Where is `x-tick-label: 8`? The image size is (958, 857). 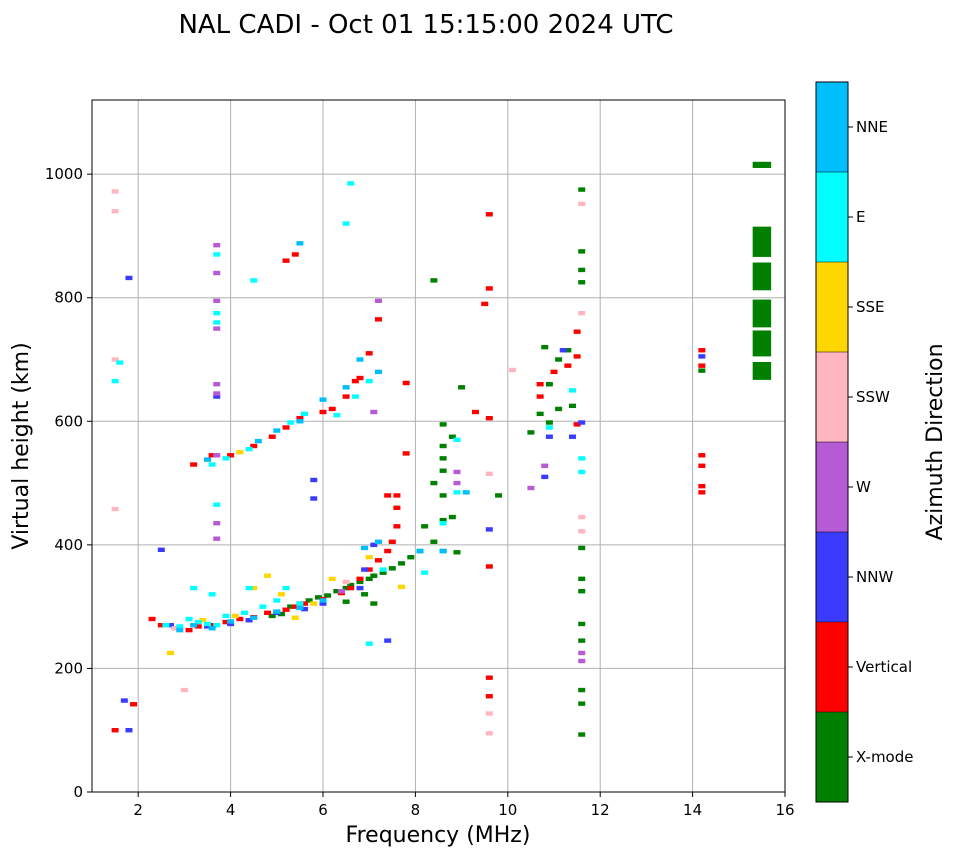
x-tick-label: 8 is located at coordinates (416, 810).